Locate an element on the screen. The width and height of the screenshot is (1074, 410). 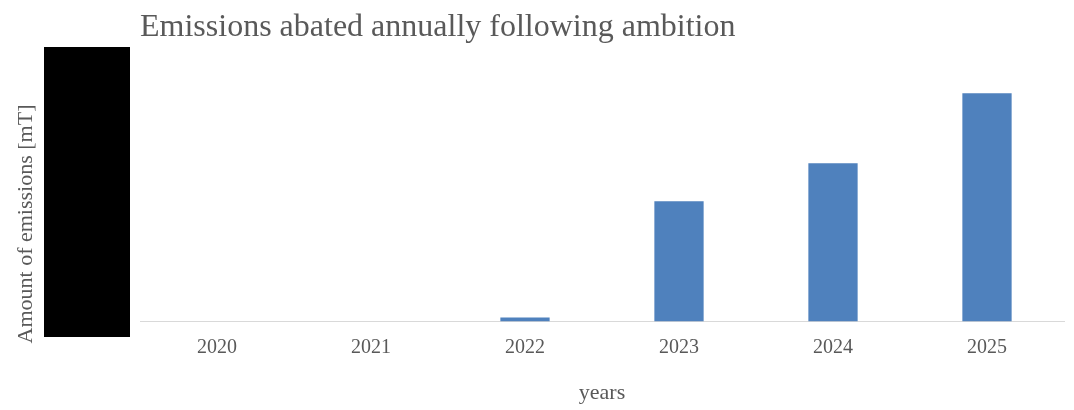
x-tick-label: 2024 is located at coordinates (833, 345).